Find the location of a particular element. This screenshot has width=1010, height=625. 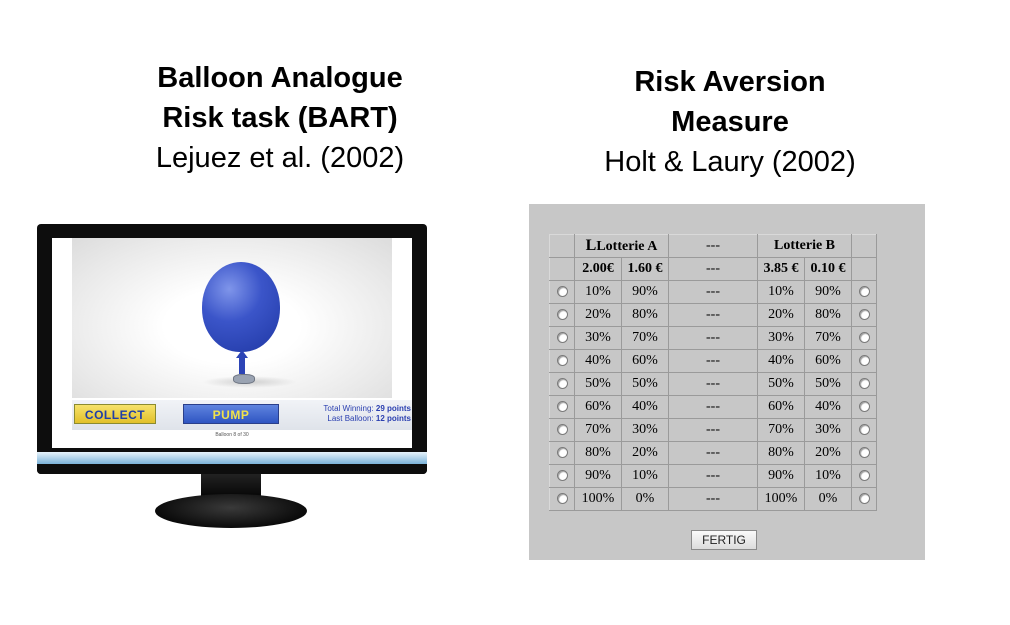

lottery-row: 50% 50% --- 50% 50% is located at coordinates (713, 384).